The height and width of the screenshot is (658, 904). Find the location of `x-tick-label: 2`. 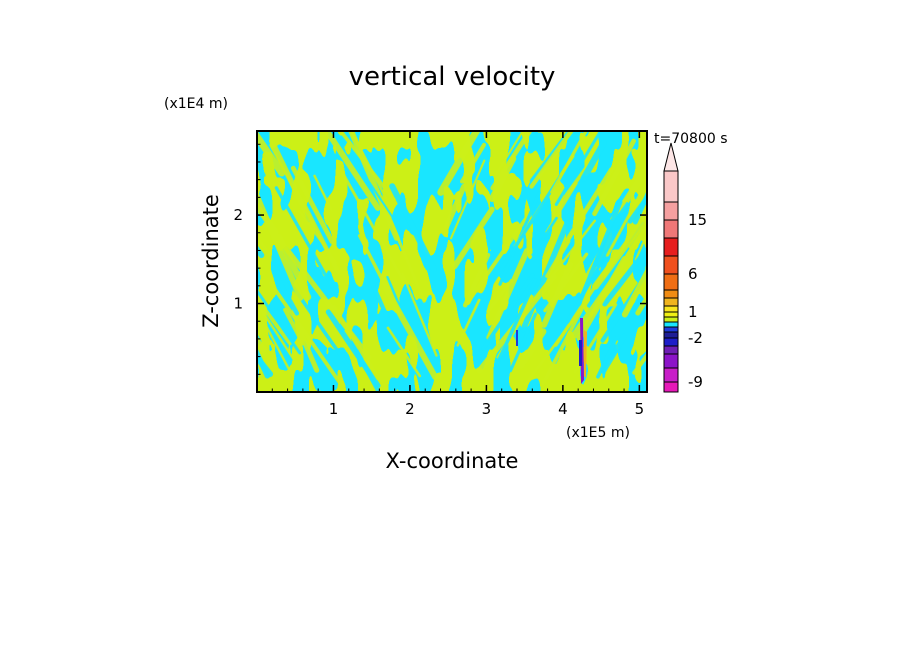

x-tick-label: 2 is located at coordinates (410, 409).